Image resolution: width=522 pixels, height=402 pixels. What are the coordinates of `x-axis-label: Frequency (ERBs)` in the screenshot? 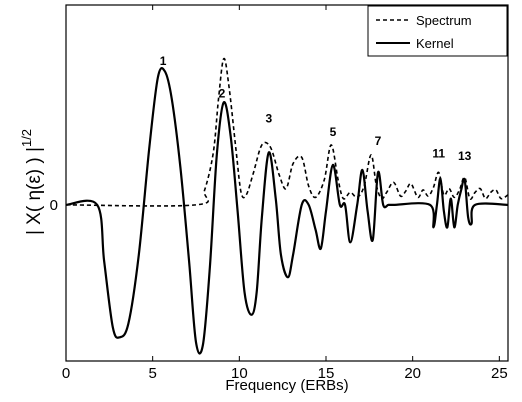 It's located at (286, 385).